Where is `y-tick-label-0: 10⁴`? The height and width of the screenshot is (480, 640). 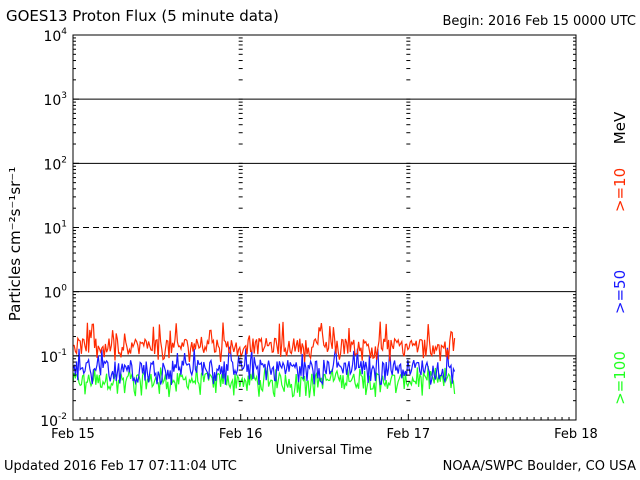
y-tick-label-0: 10⁴ is located at coordinates (55, 36).